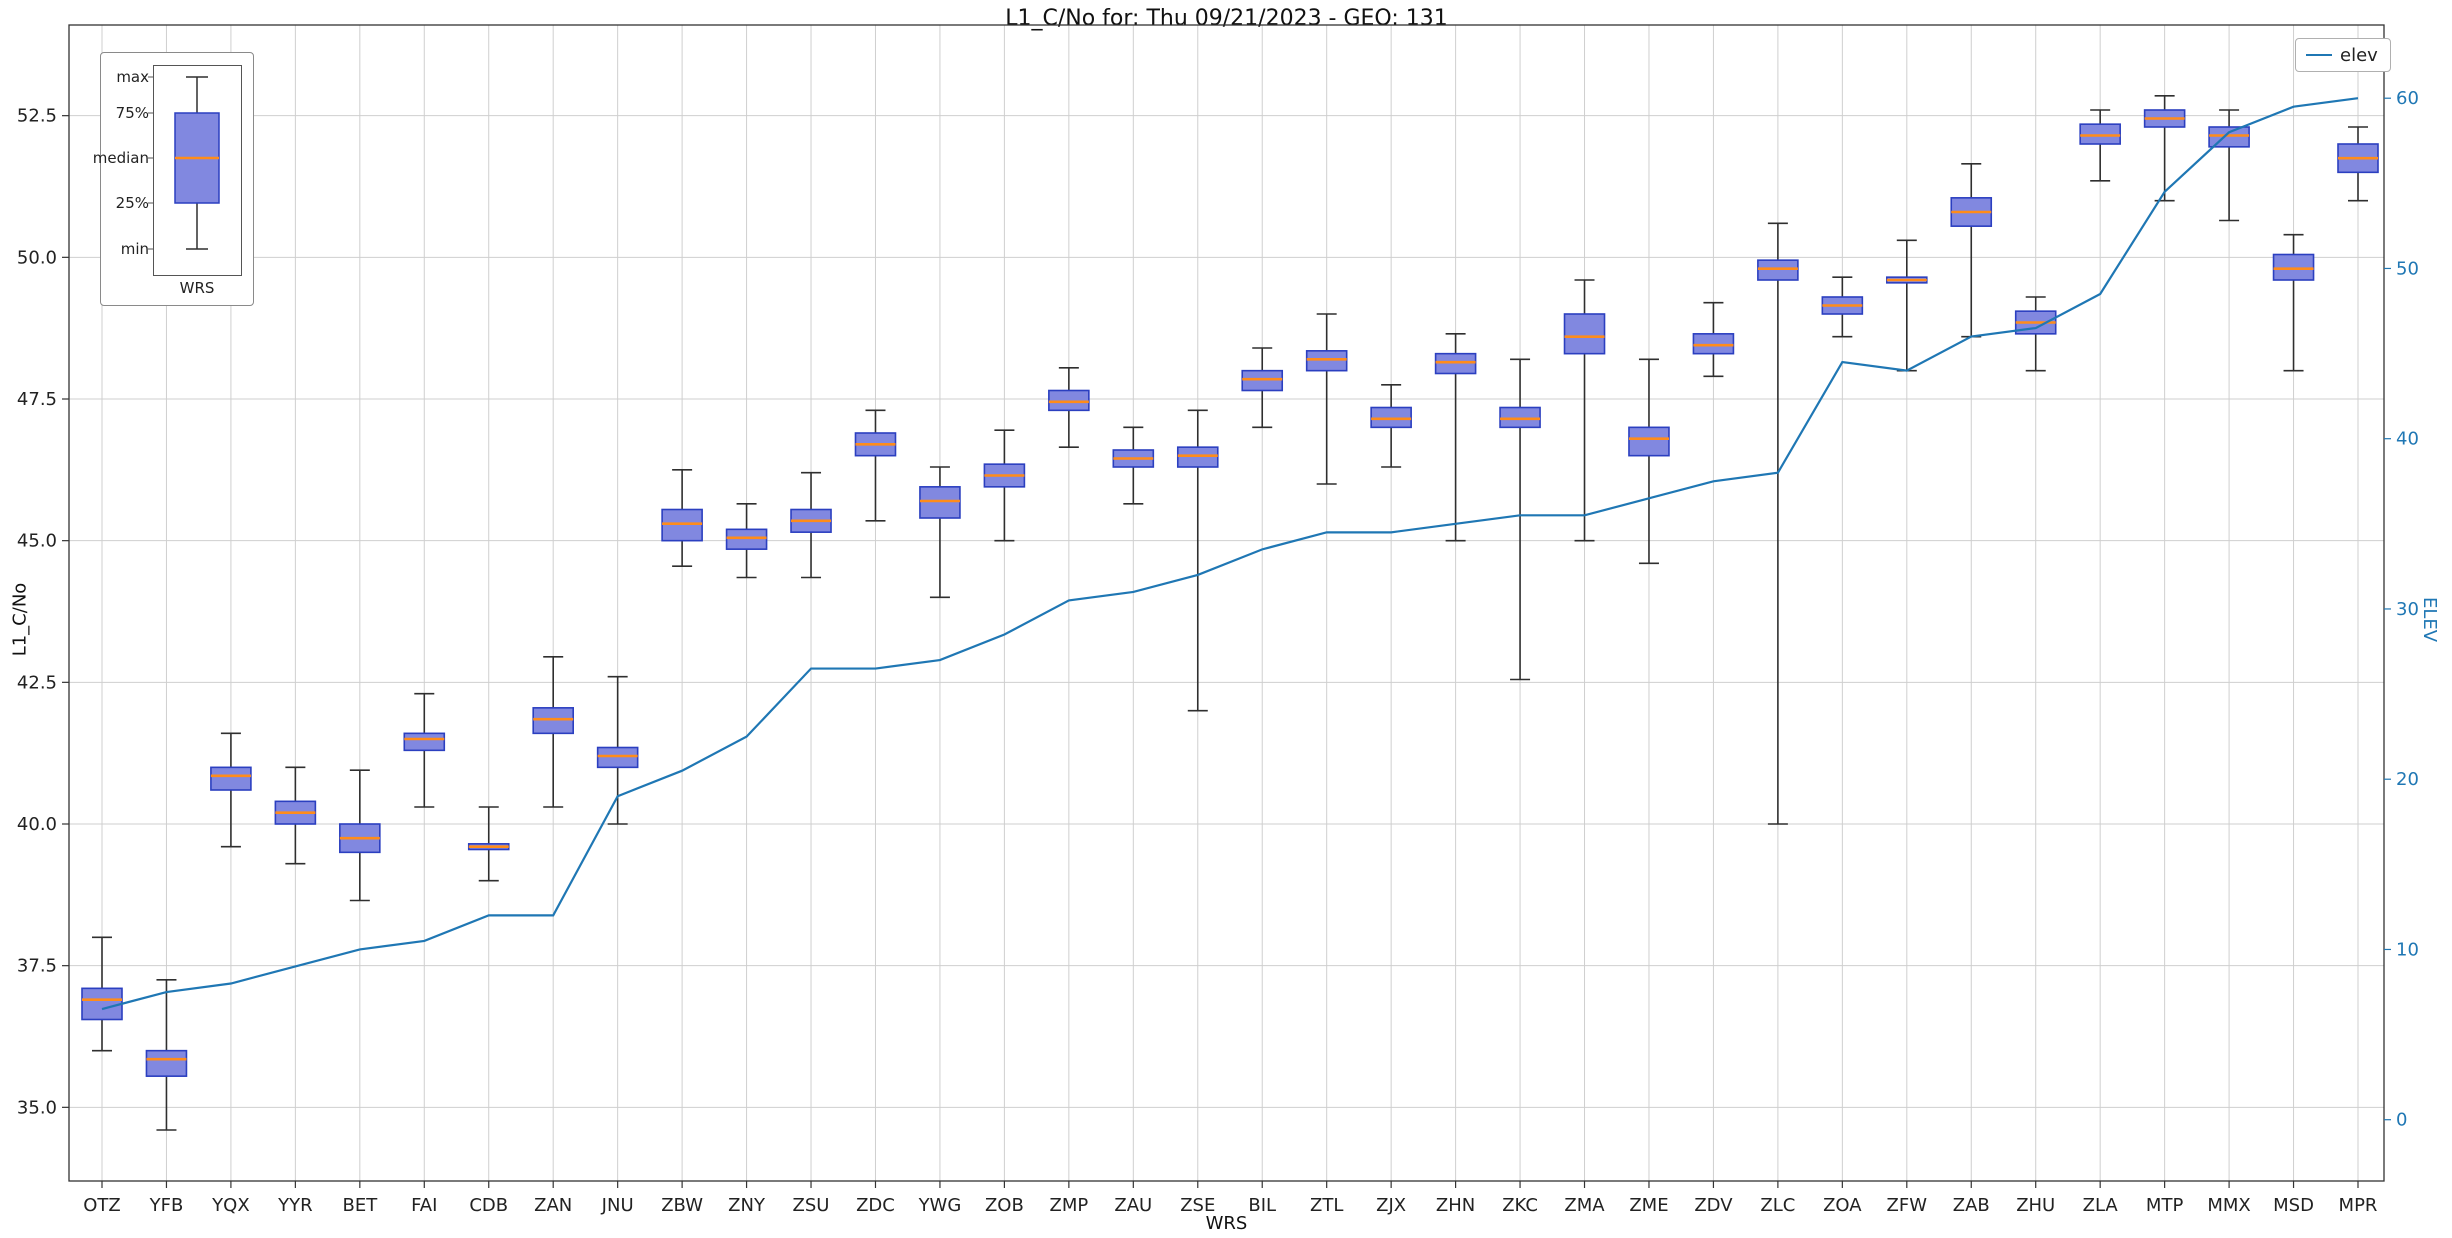 This screenshot has width=2452, height=1238. I want to click on svg-text: ZJX, so click(1391, 1205).